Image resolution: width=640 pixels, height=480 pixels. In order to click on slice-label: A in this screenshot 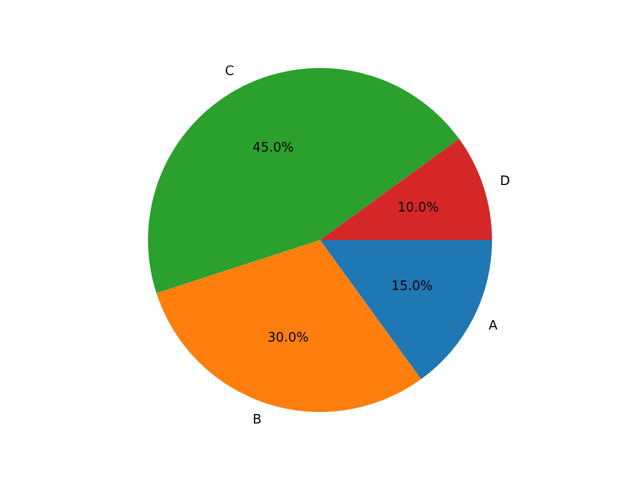, I will do `click(493, 326)`.